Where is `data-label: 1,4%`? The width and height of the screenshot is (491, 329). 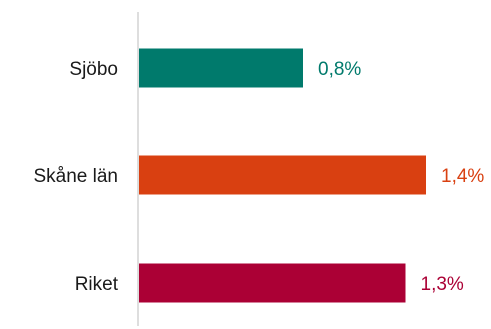
data-label: 1,4% is located at coordinates (462, 176).